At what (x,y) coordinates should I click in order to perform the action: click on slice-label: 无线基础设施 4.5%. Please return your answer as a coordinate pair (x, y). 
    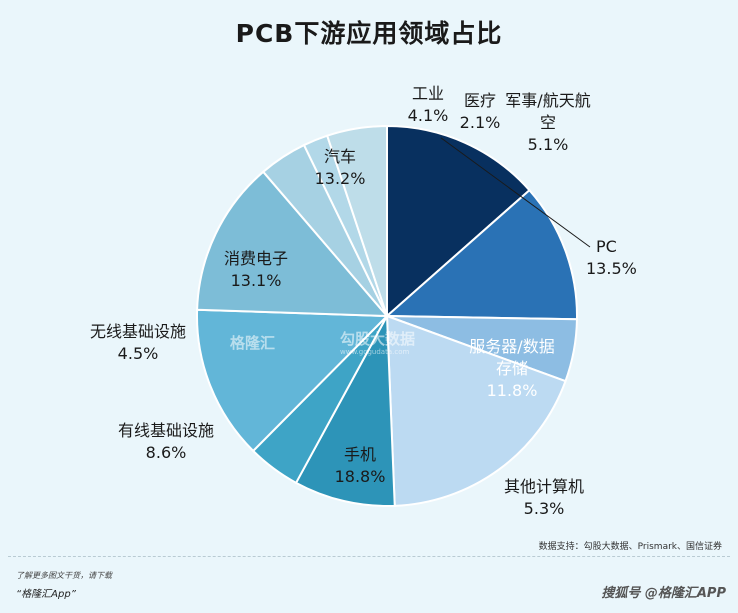
    Looking at the image, I should click on (138, 342).